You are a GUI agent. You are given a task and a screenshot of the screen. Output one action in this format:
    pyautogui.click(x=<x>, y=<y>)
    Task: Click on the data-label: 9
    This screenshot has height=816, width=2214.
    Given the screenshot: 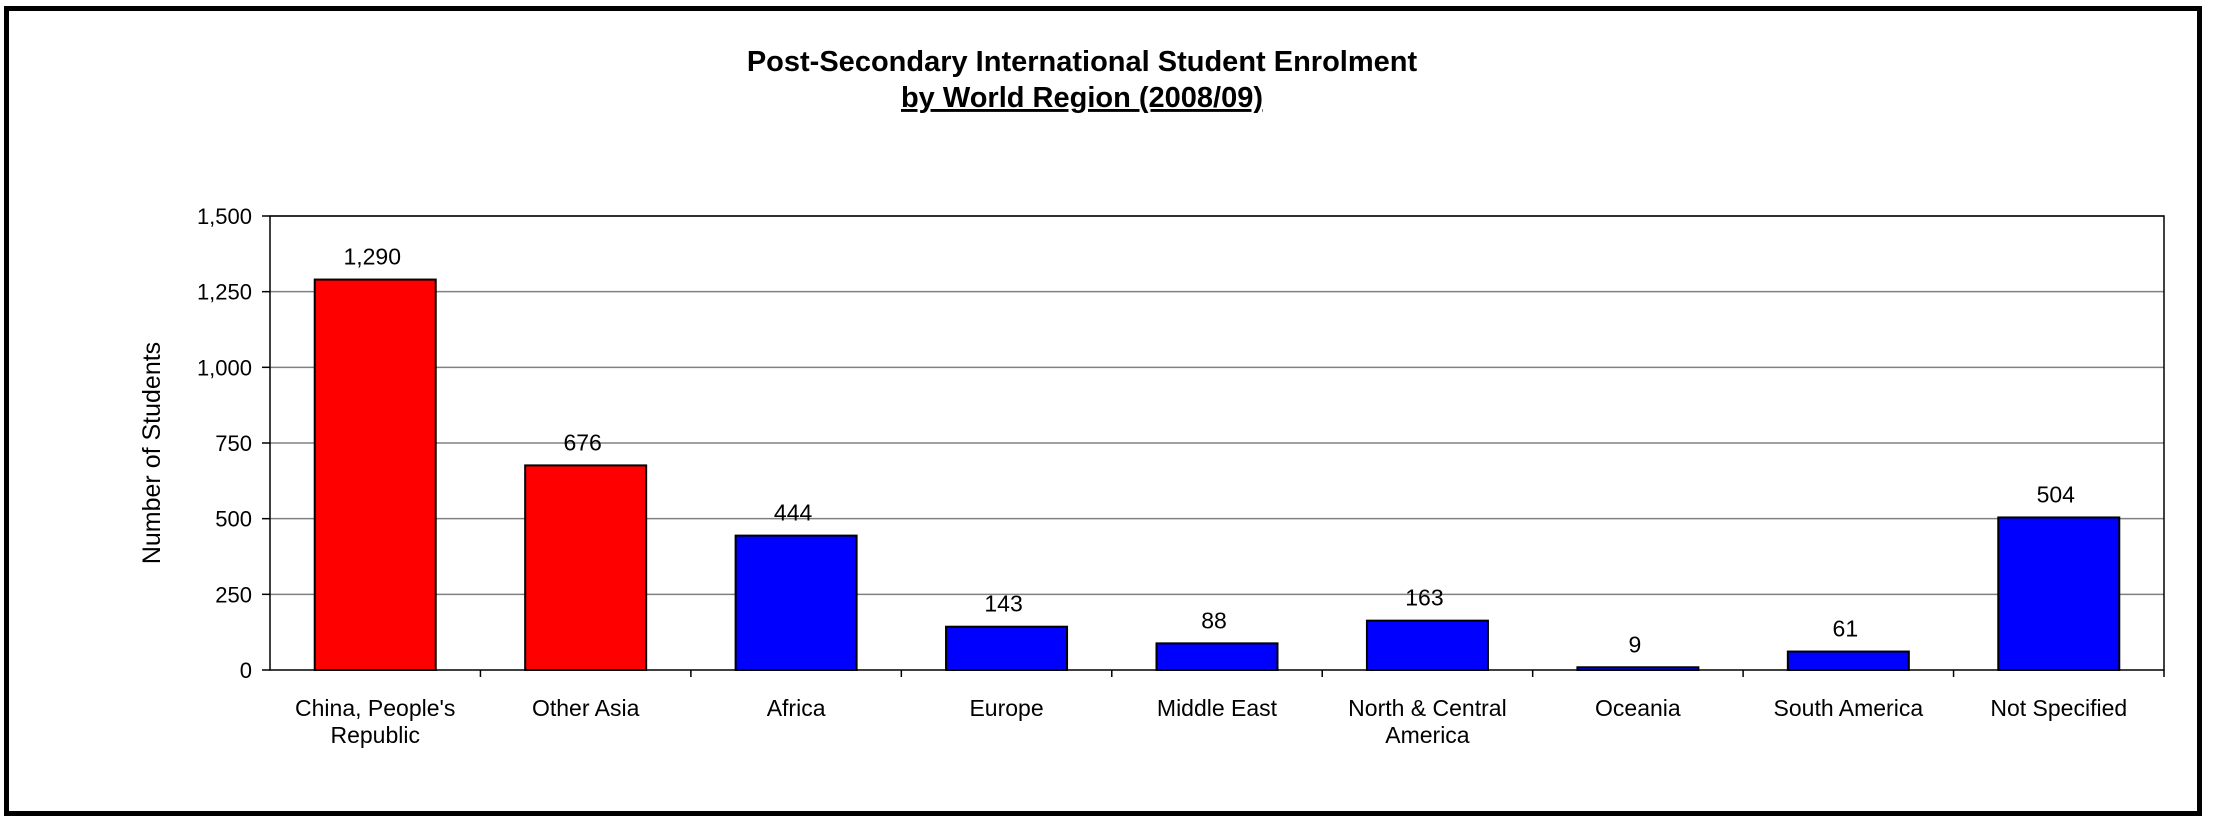 What is the action you would take?
    pyautogui.click(x=1634, y=644)
    